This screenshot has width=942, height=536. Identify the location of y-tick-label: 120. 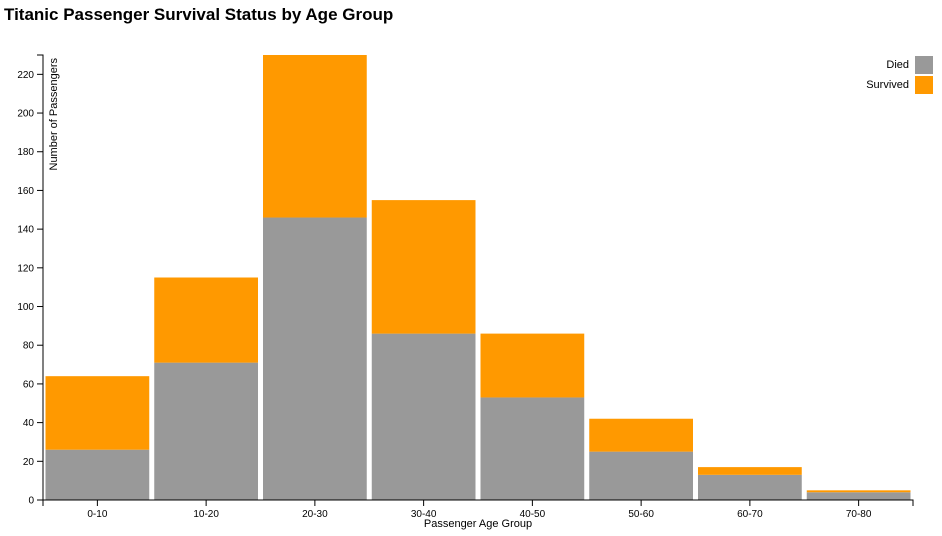
(25, 268).